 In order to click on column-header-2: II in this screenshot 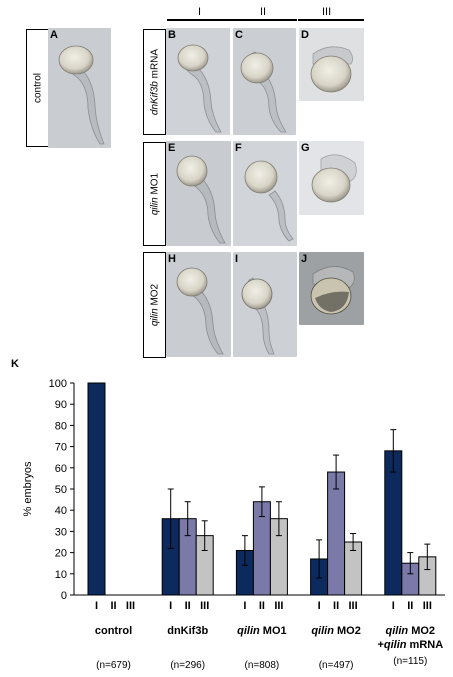, I will do `click(263, 12)`.